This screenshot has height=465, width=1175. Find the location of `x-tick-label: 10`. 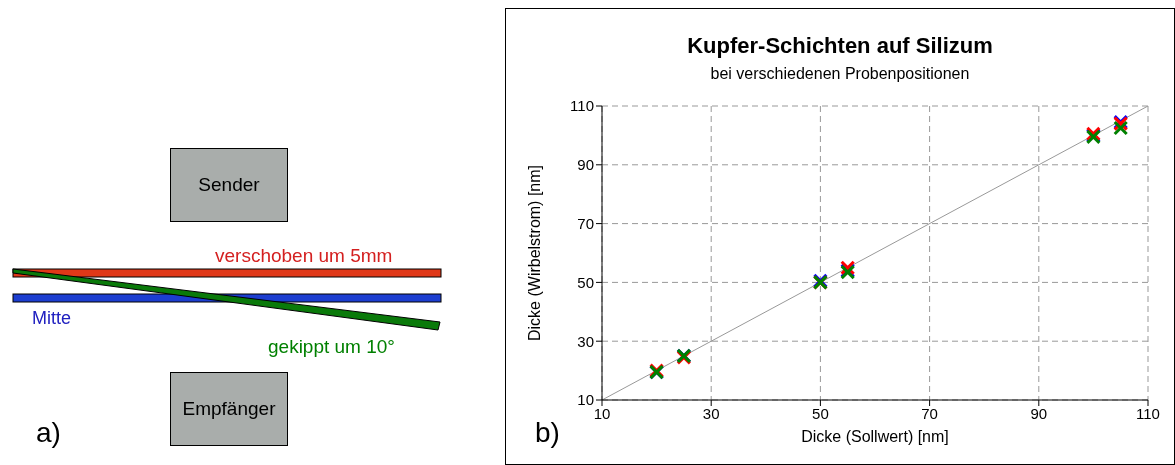

x-tick-label: 10 is located at coordinates (602, 413).